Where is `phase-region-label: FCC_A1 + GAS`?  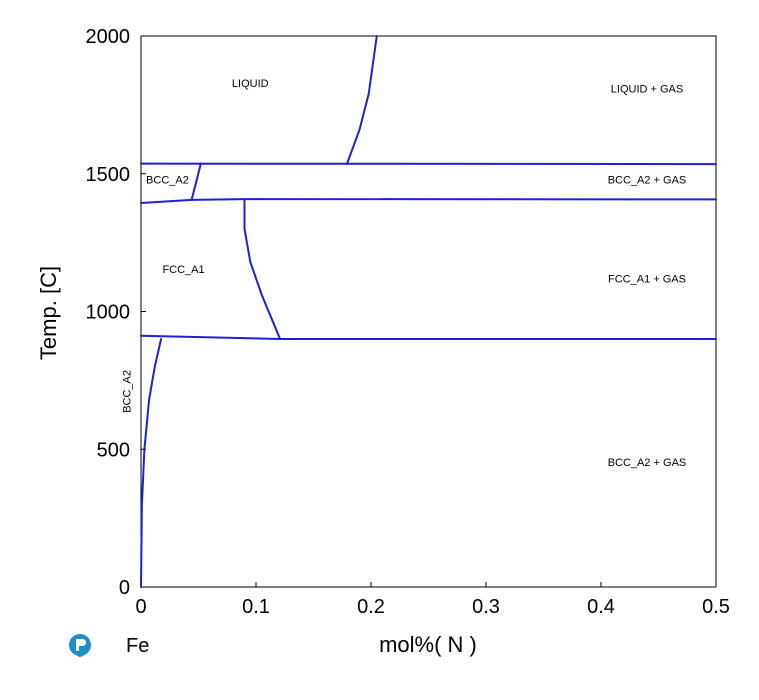
phase-region-label: FCC_A1 + GAS is located at coordinates (647, 280).